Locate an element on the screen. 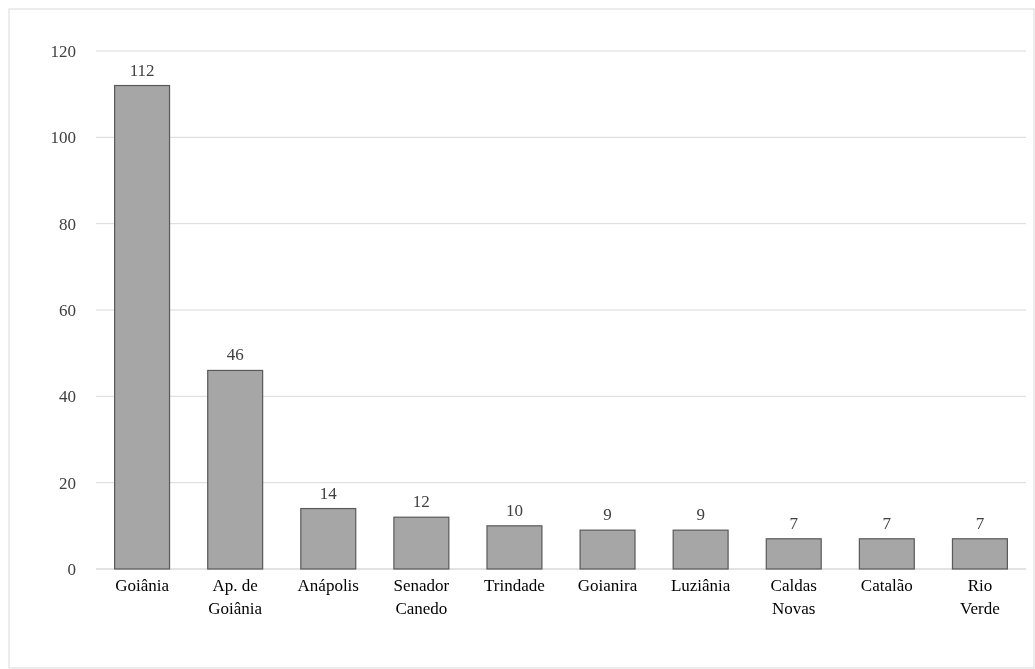  data-label: 14 is located at coordinates (328, 493).